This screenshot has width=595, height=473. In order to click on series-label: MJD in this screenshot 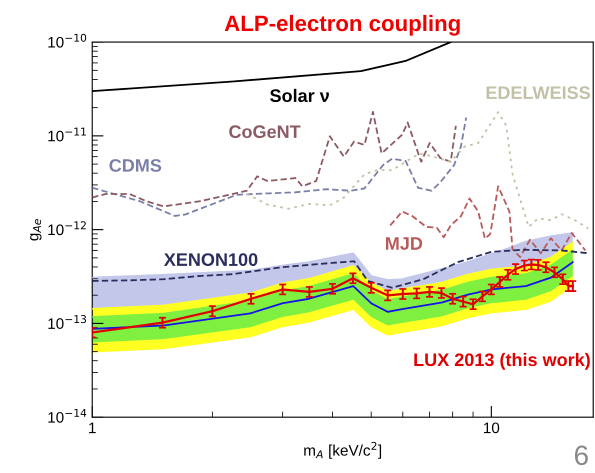, I will do `click(404, 243)`.